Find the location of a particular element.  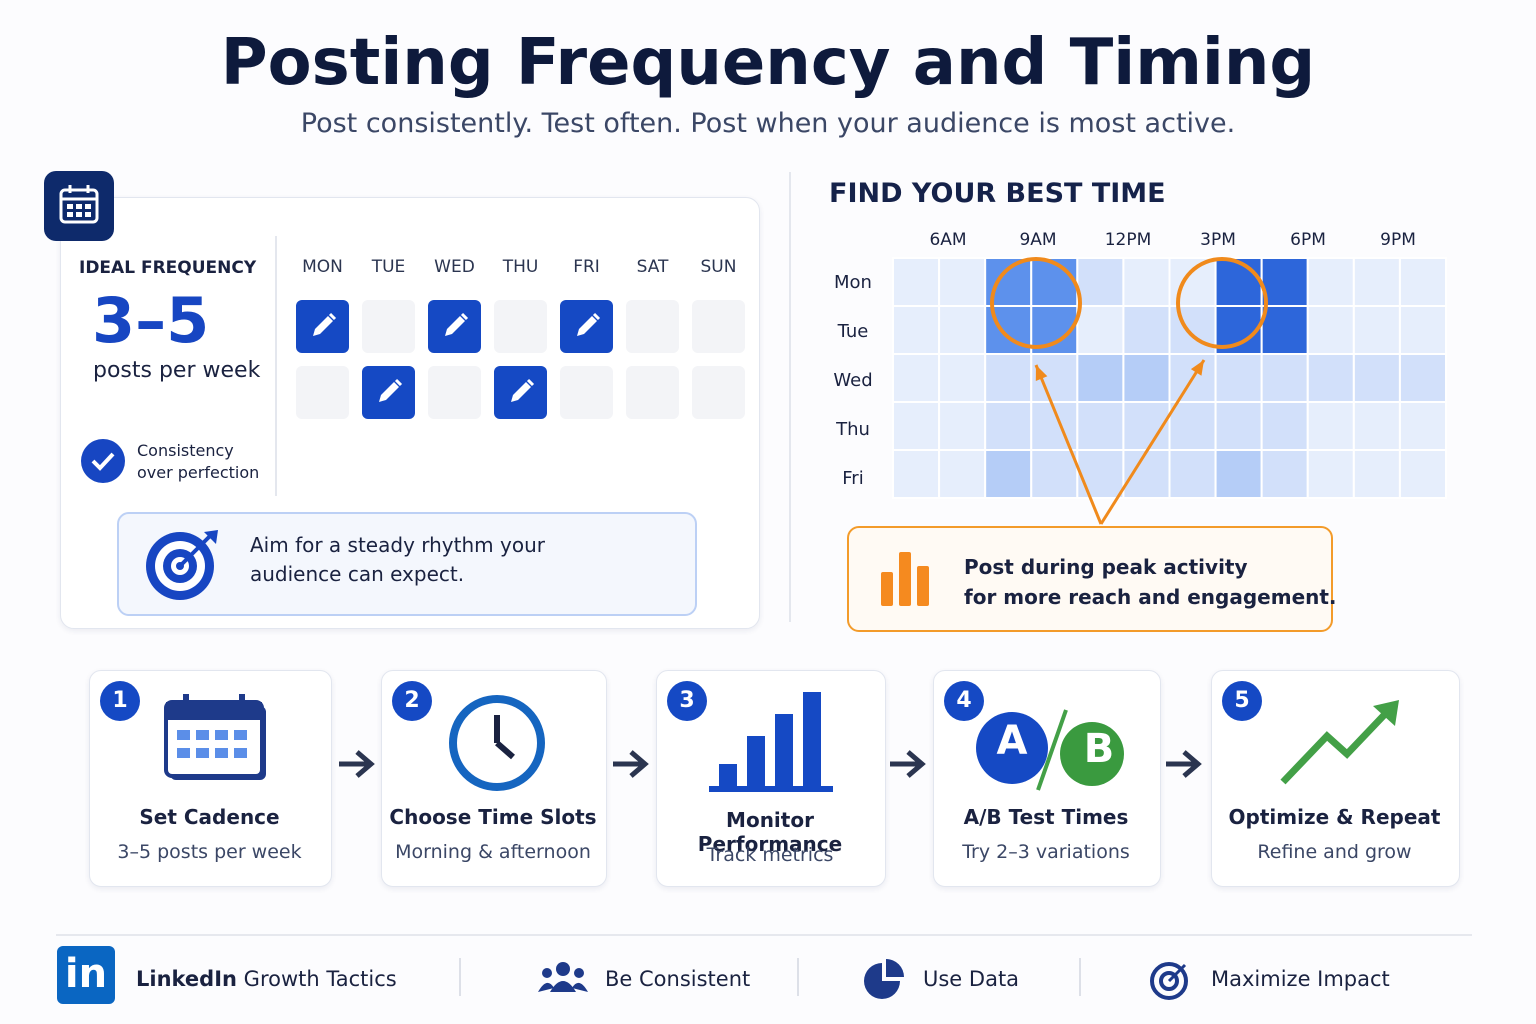

divider is located at coordinates (790, 397).